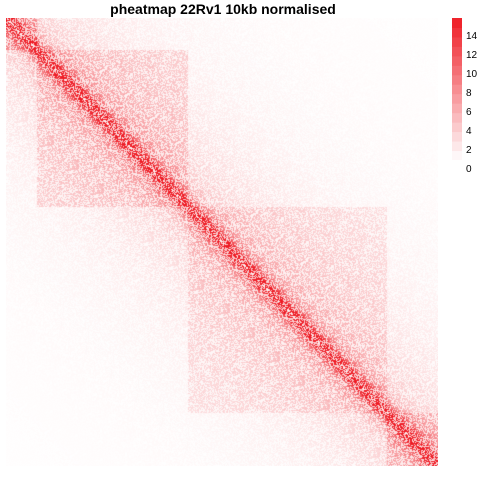 Image resolution: width=480 pixels, height=480 pixels. I want to click on color-legend-bar, so click(457, 89).